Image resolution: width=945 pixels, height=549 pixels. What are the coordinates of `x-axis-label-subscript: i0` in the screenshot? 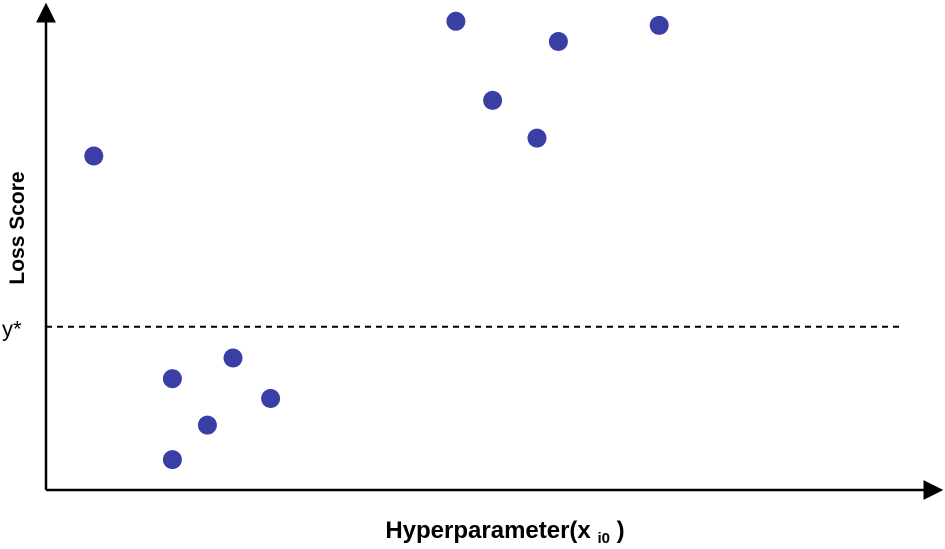 It's located at (603, 538).